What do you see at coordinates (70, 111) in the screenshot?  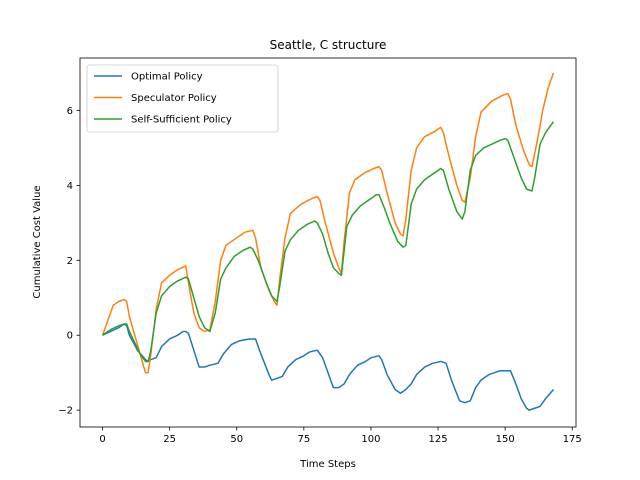 I see `y-tick-label: 6` at bounding box center [70, 111].